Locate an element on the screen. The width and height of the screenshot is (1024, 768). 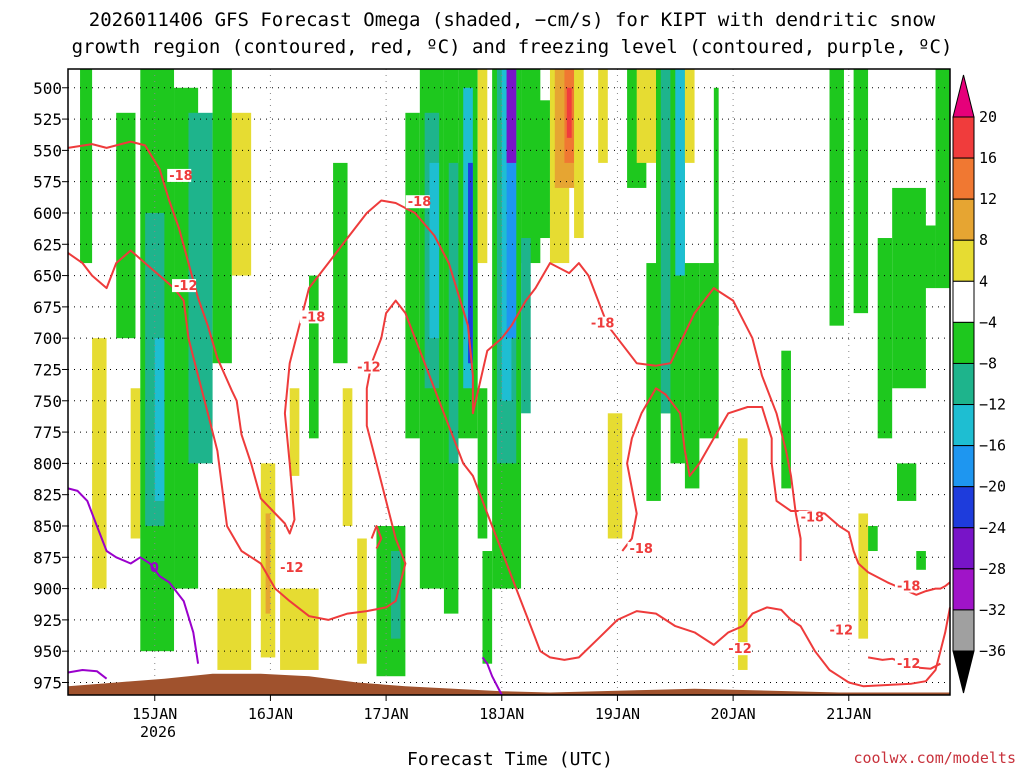
x-tick-label: 15JAN is located at coordinates (154, 714).